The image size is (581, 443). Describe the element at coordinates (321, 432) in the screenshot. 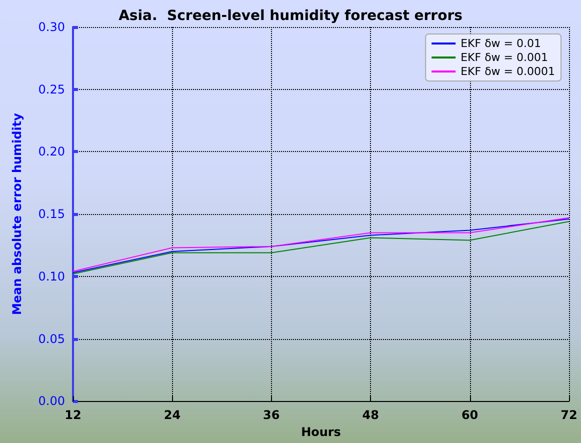

I see `x-axis-title: Hours` at that location.